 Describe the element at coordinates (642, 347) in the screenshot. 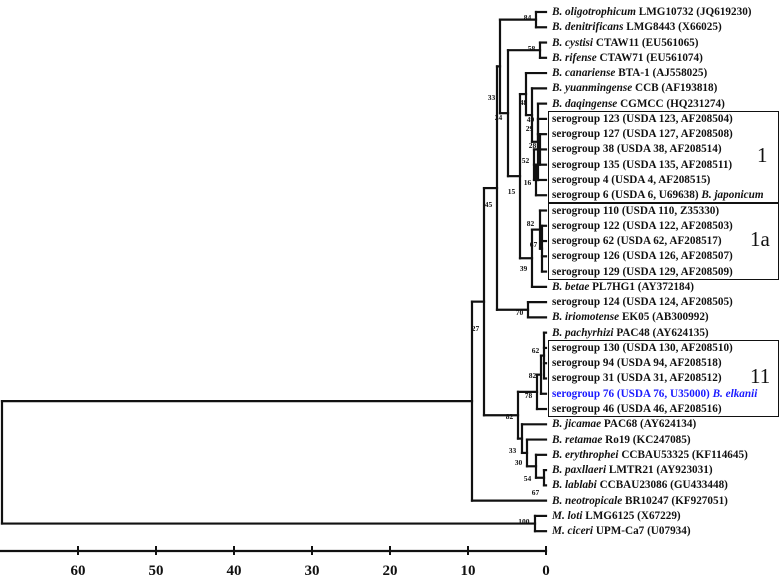

I see `leaf-label: serogroup 130 (USDA 130, AF208510)` at that location.